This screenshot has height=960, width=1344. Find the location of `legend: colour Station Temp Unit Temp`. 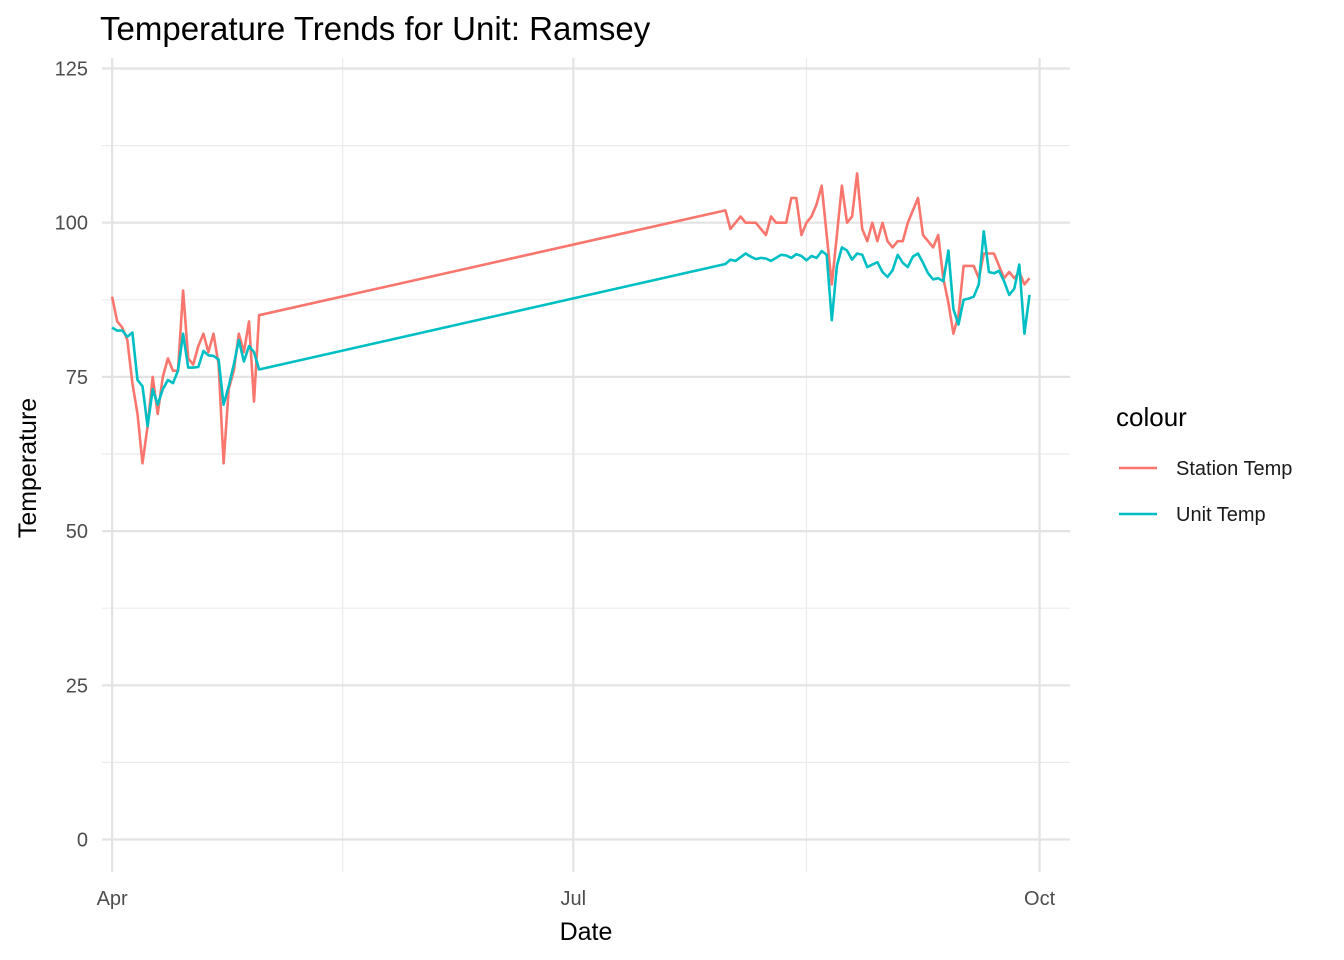

legend: colour Station Temp Unit Temp is located at coordinates (1204, 464).